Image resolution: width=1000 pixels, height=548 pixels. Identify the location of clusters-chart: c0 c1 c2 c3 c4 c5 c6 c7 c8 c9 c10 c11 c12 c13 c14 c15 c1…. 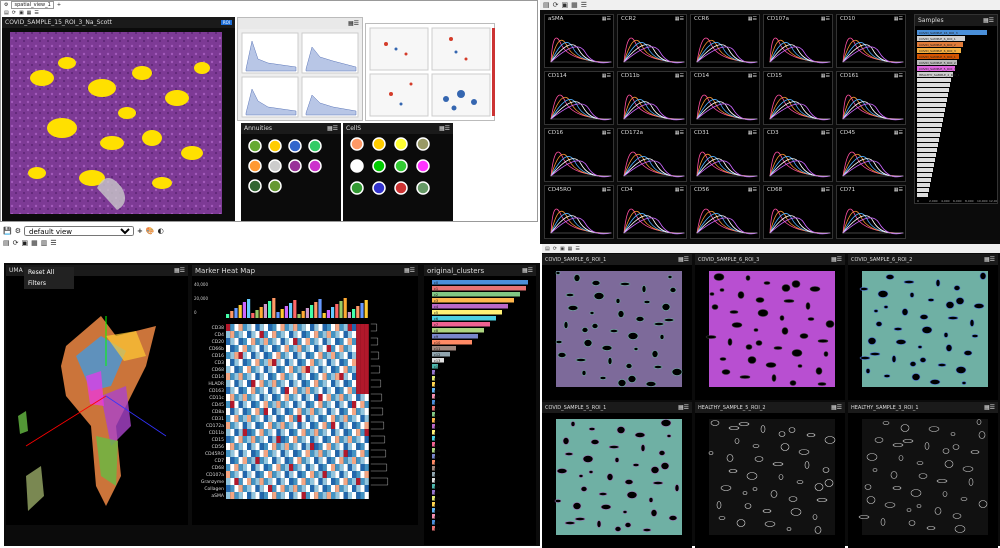
(480, 410).